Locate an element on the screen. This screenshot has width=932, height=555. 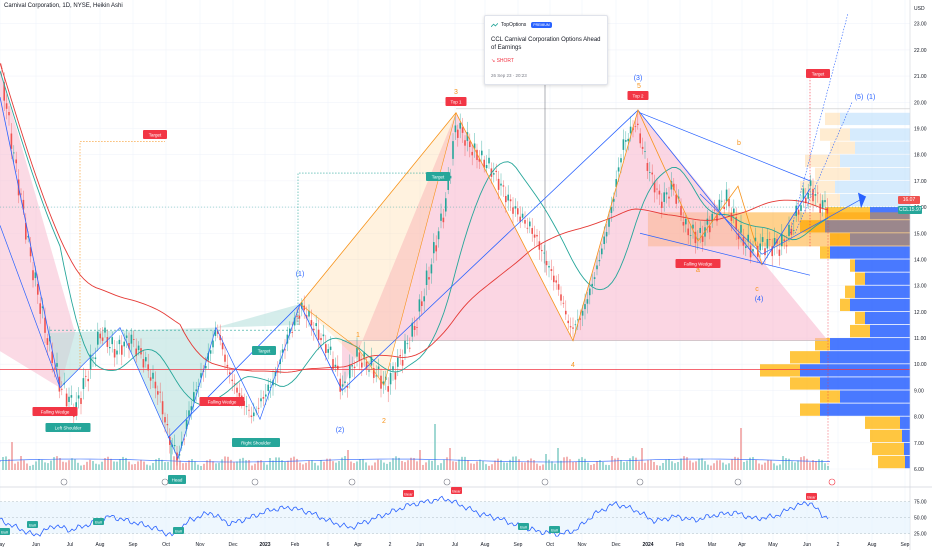
wedge-line is located at coordinates (30, 242).